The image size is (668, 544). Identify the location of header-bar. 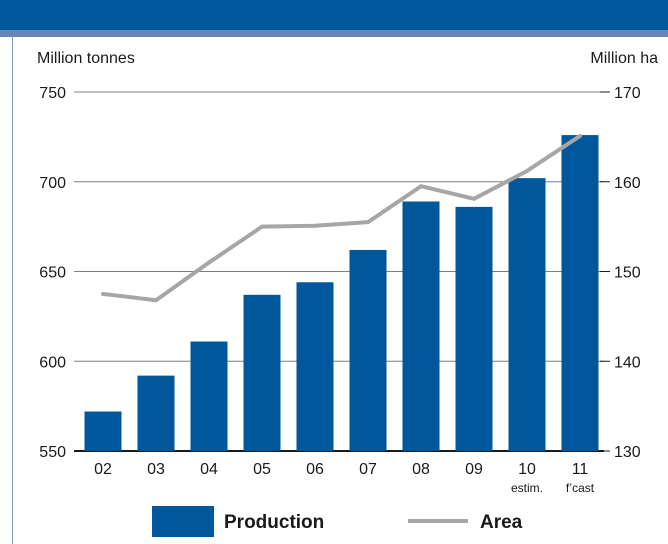
(334, 15).